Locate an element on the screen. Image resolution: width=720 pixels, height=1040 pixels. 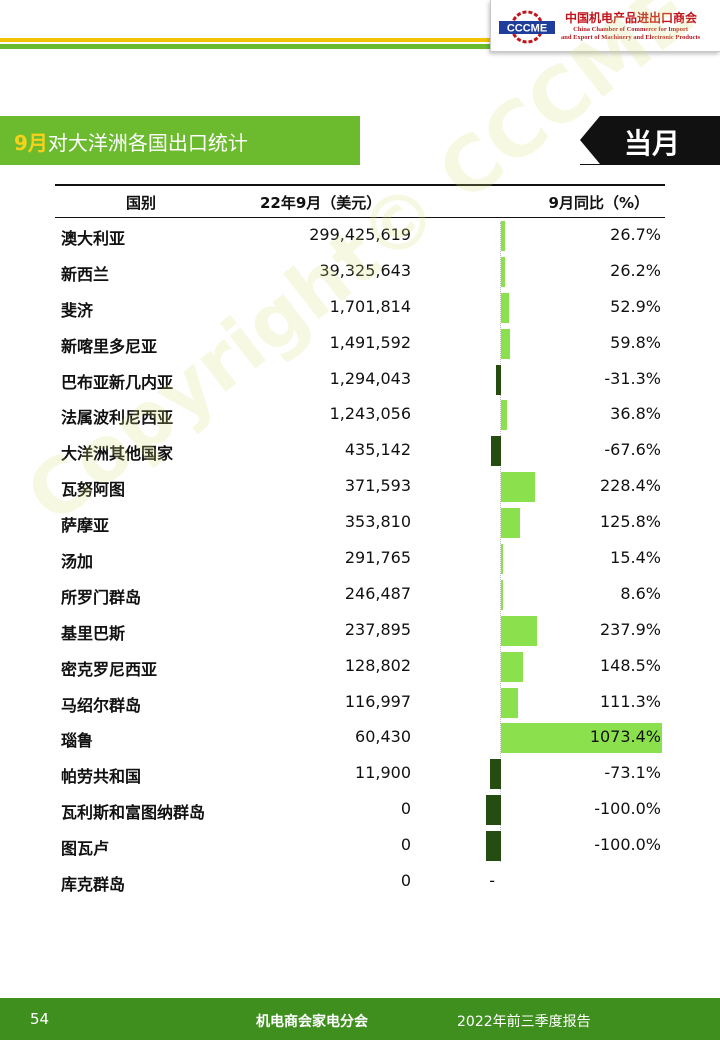
table-row: 马绍尔群岛 116,997 111.3% is located at coordinates (360, 703).